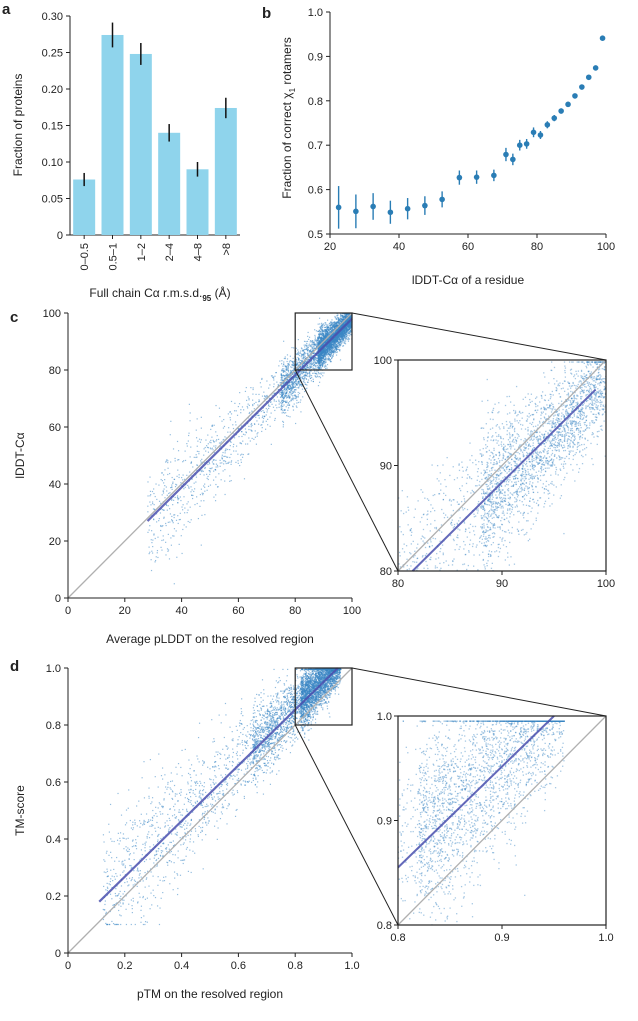 This screenshot has height=1021, width=638. What do you see at coordinates (250, 448) in the screenshot?
I see `c-scatter-points` at bounding box center [250, 448].